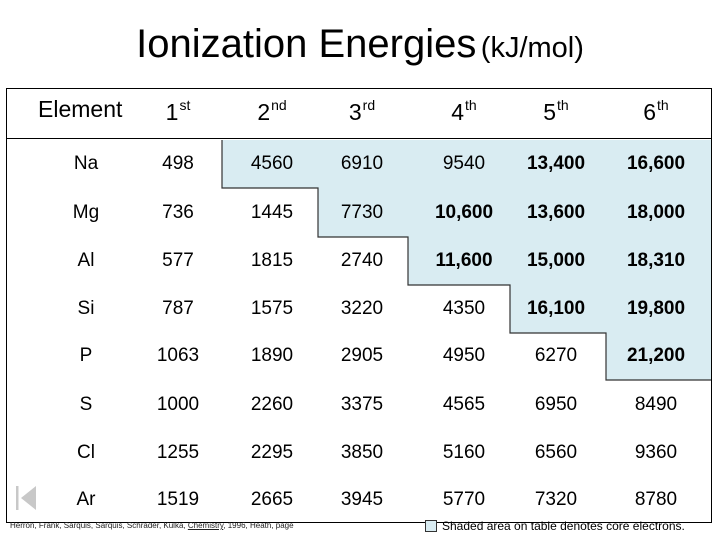 Image resolution: width=720 pixels, height=540 pixels. I want to click on table-cell: 21,200, so click(656, 355).